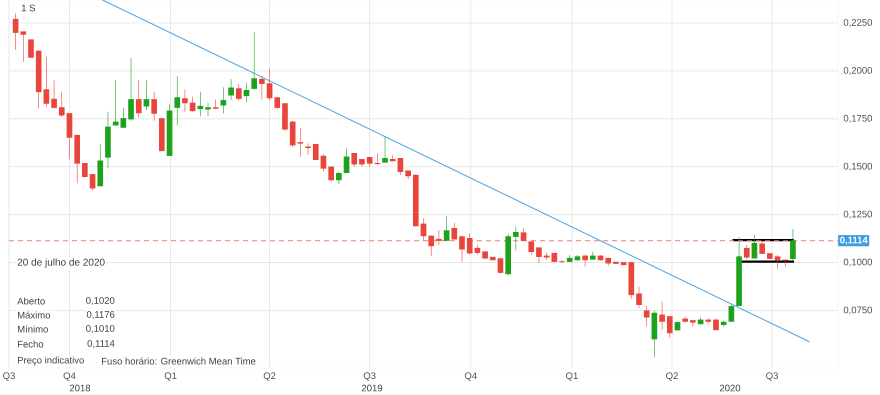 Image resolution: width=880 pixels, height=395 pixels. I want to click on text: 2020, so click(730, 388).